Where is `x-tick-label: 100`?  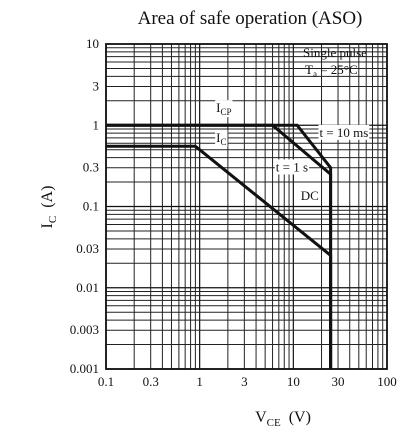
x-tick-label: 100 is located at coordinates (387, 381).